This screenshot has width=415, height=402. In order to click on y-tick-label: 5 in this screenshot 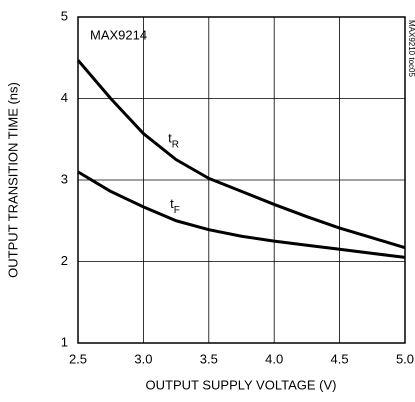, I will do `click(64, 15)`.